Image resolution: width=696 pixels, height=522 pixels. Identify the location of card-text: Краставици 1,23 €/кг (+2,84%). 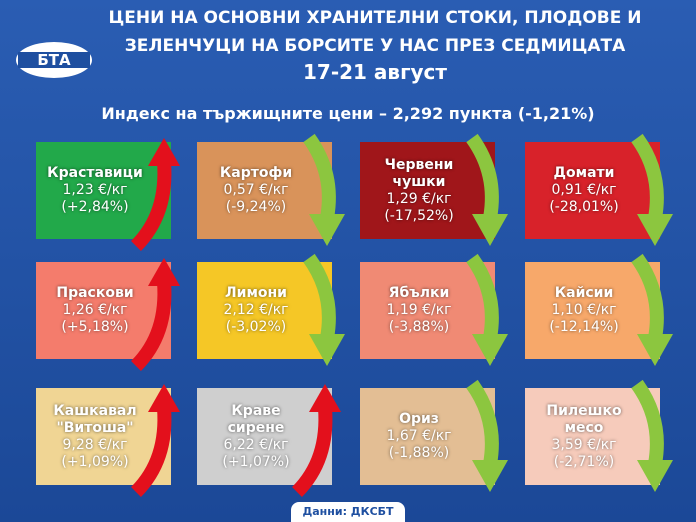
(95, 190).